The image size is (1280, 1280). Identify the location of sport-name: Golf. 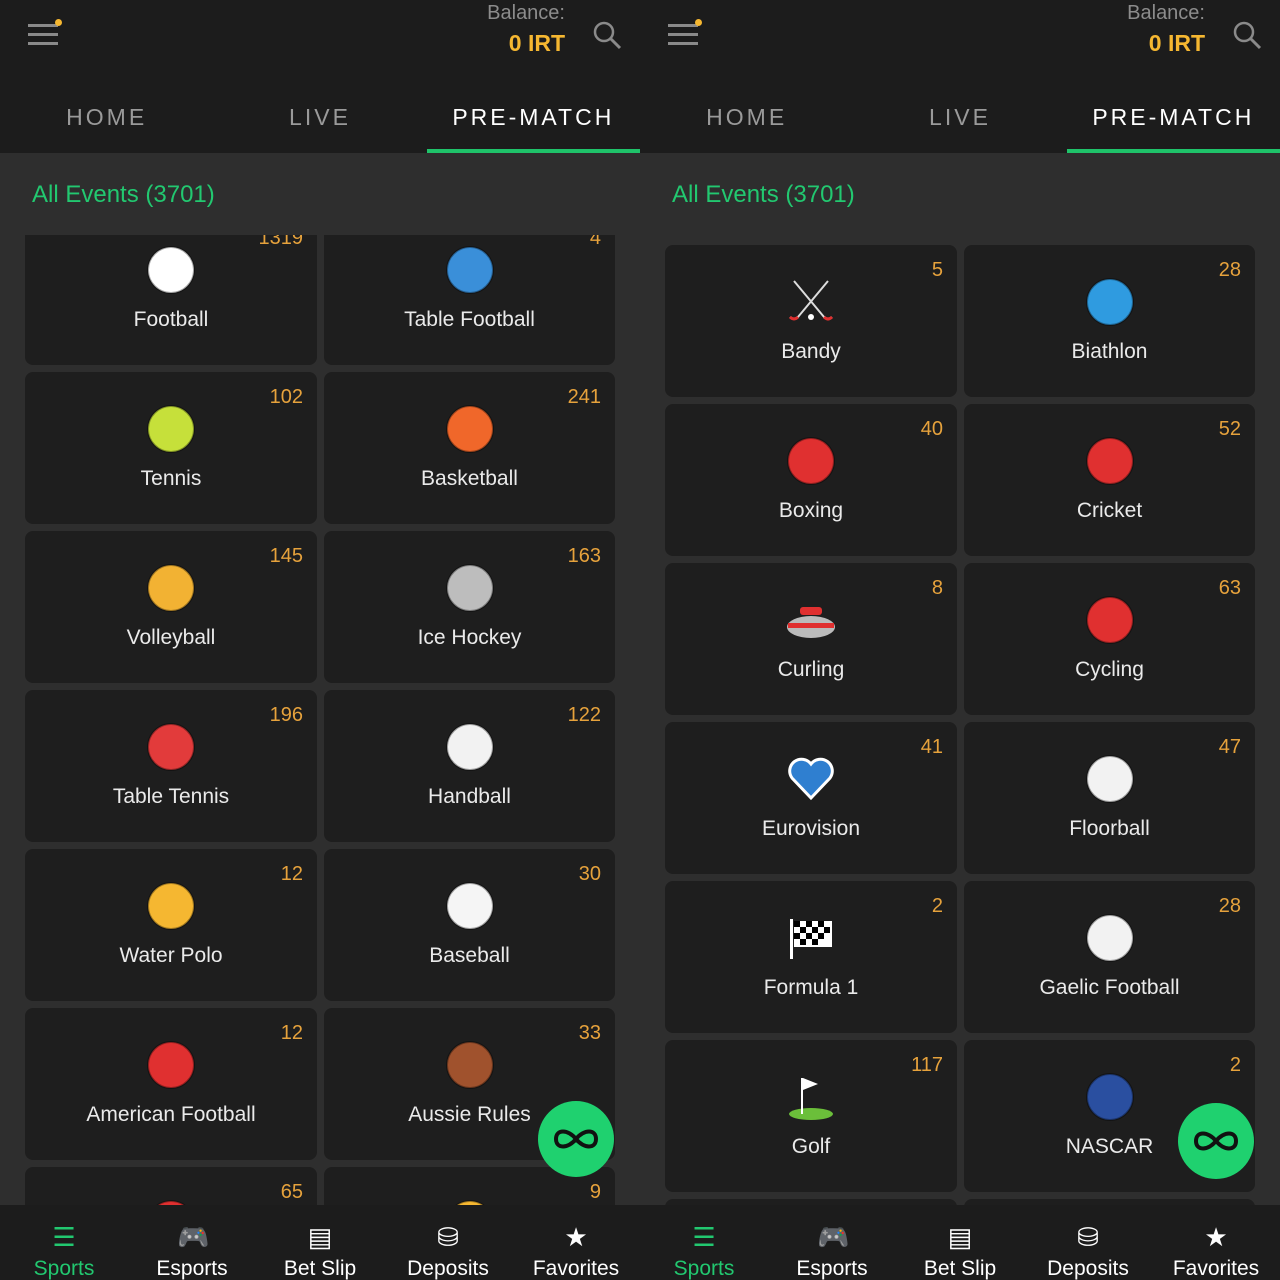
(811, 1146).